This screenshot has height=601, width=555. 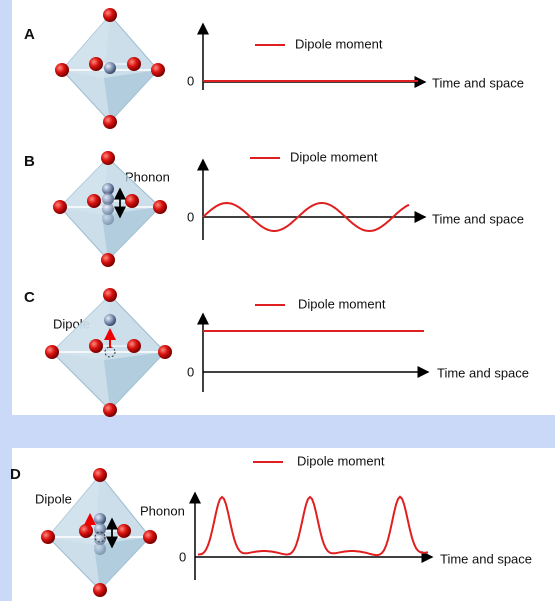 What do you see at coordinates (29, 34) in the screenshot?
I see `panel-label: A` at bounding box center [29, 34].